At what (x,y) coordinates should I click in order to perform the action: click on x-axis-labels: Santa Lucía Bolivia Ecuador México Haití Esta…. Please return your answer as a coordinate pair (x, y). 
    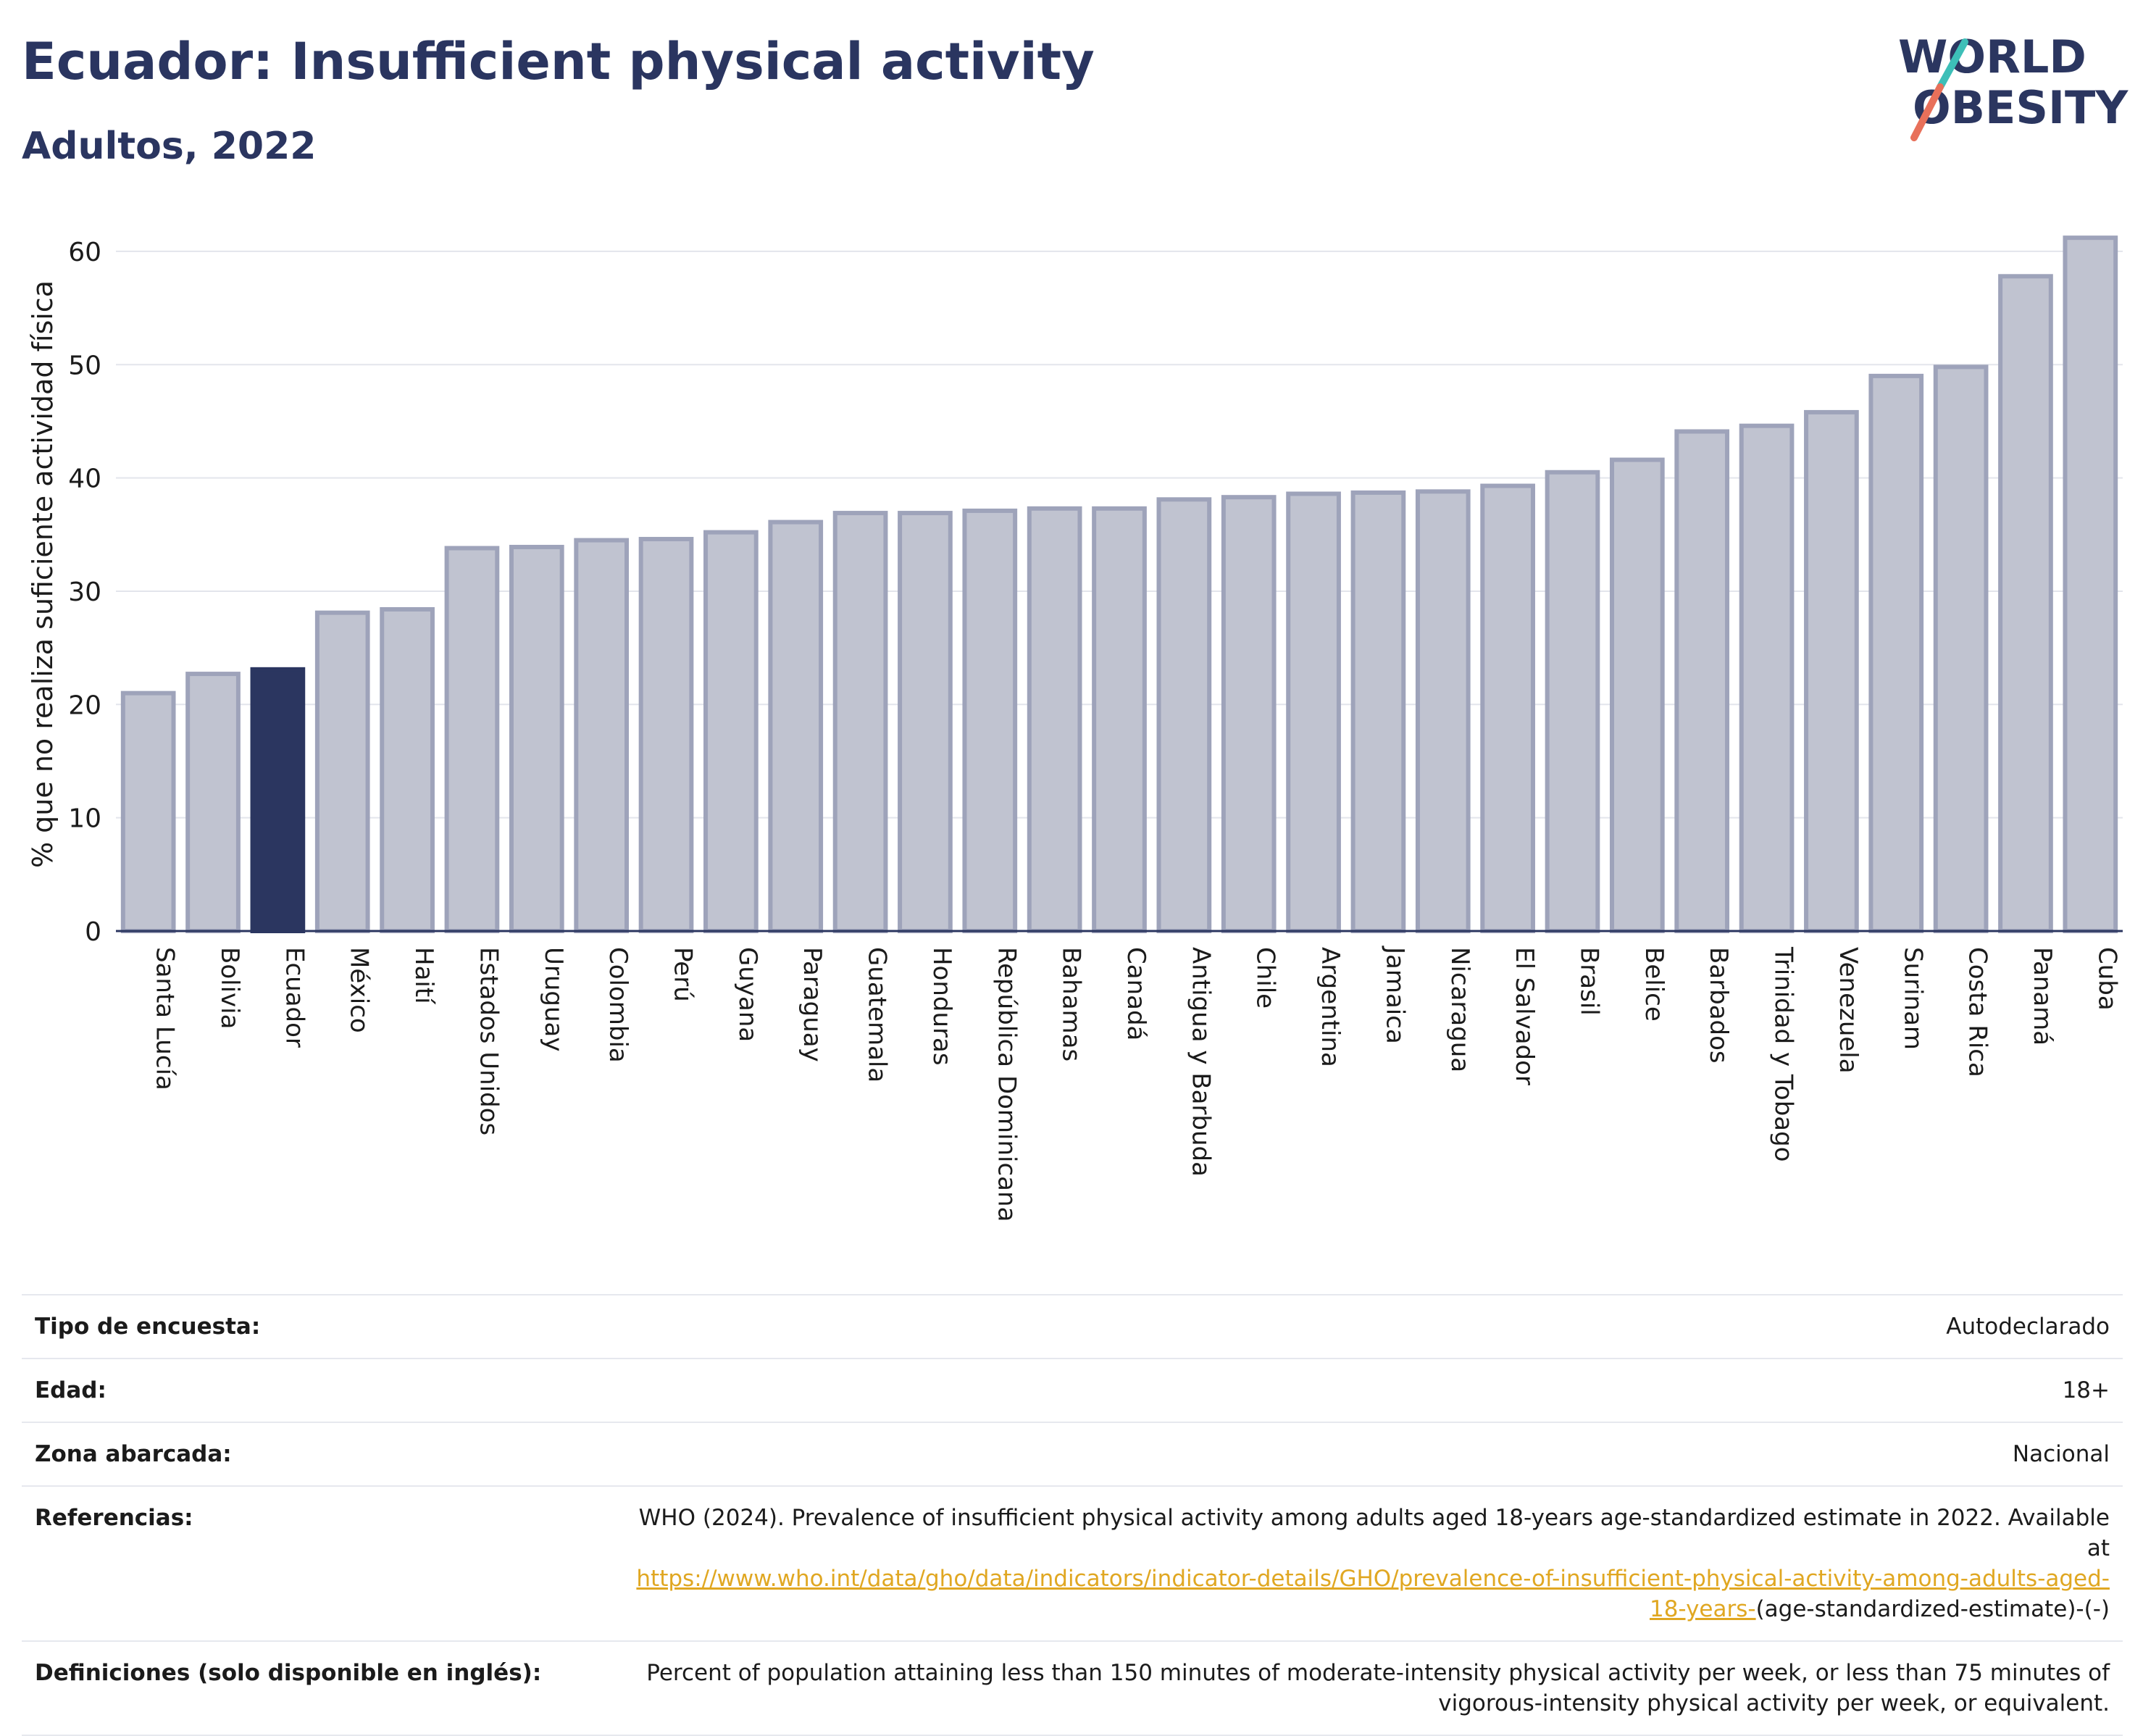
    Looking at the image, I should click on (1137, 1084).